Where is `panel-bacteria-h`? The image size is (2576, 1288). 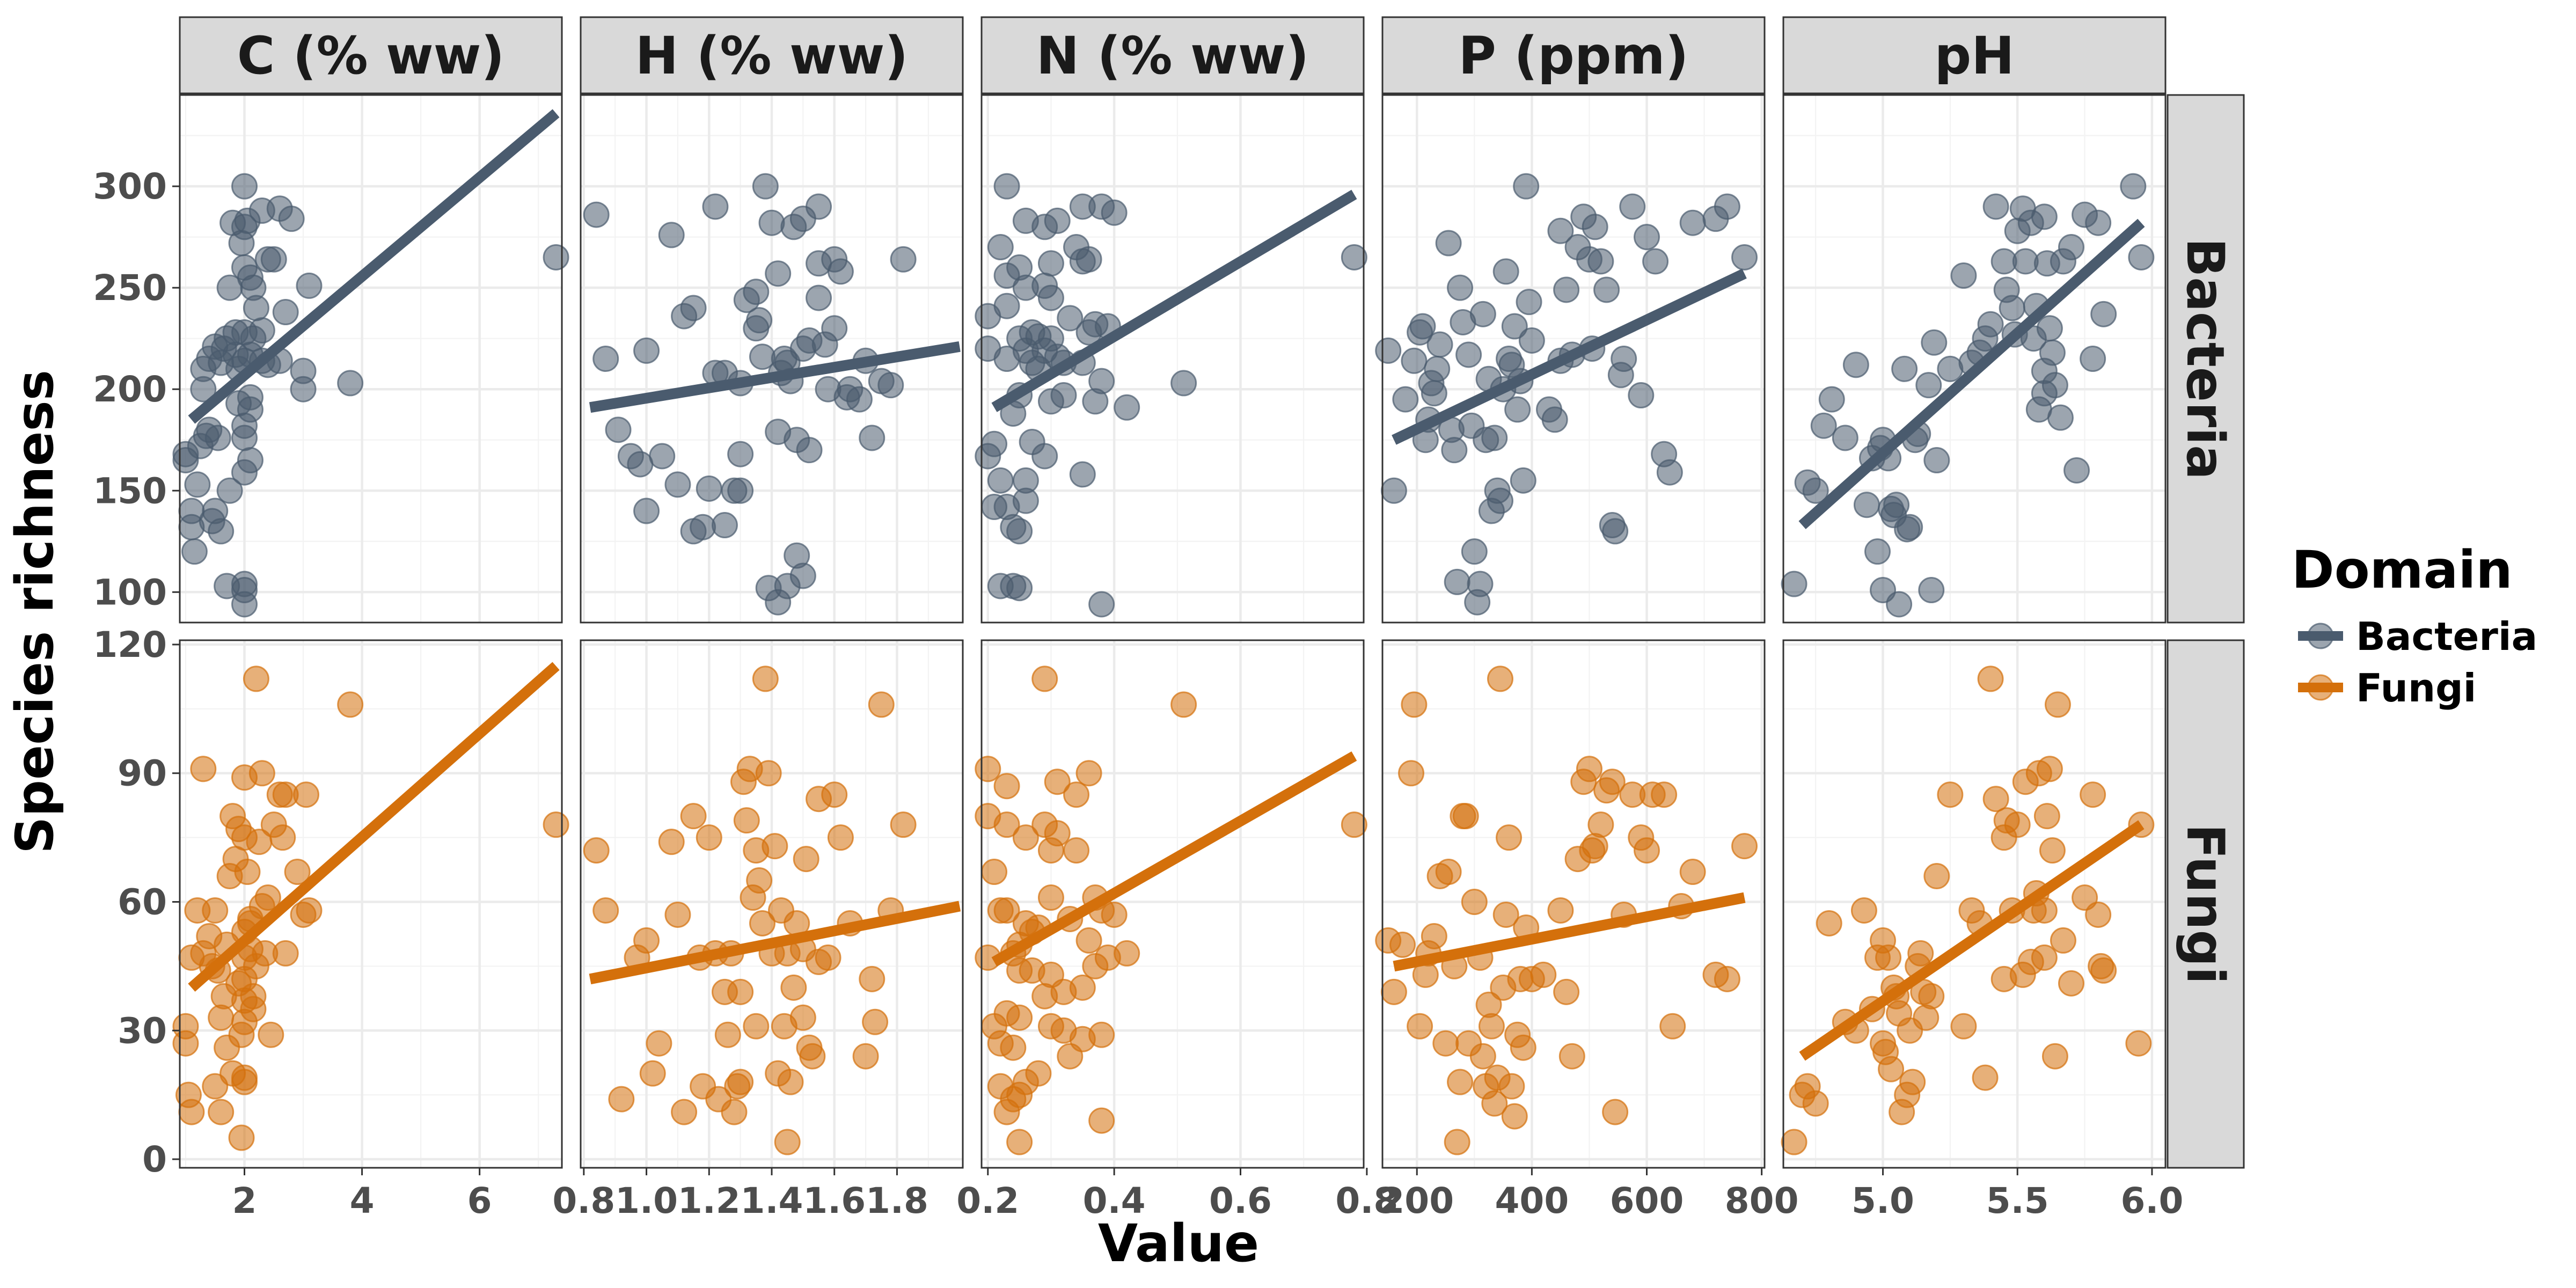
panel-bacteria-h is located at coordinates (772, 359).